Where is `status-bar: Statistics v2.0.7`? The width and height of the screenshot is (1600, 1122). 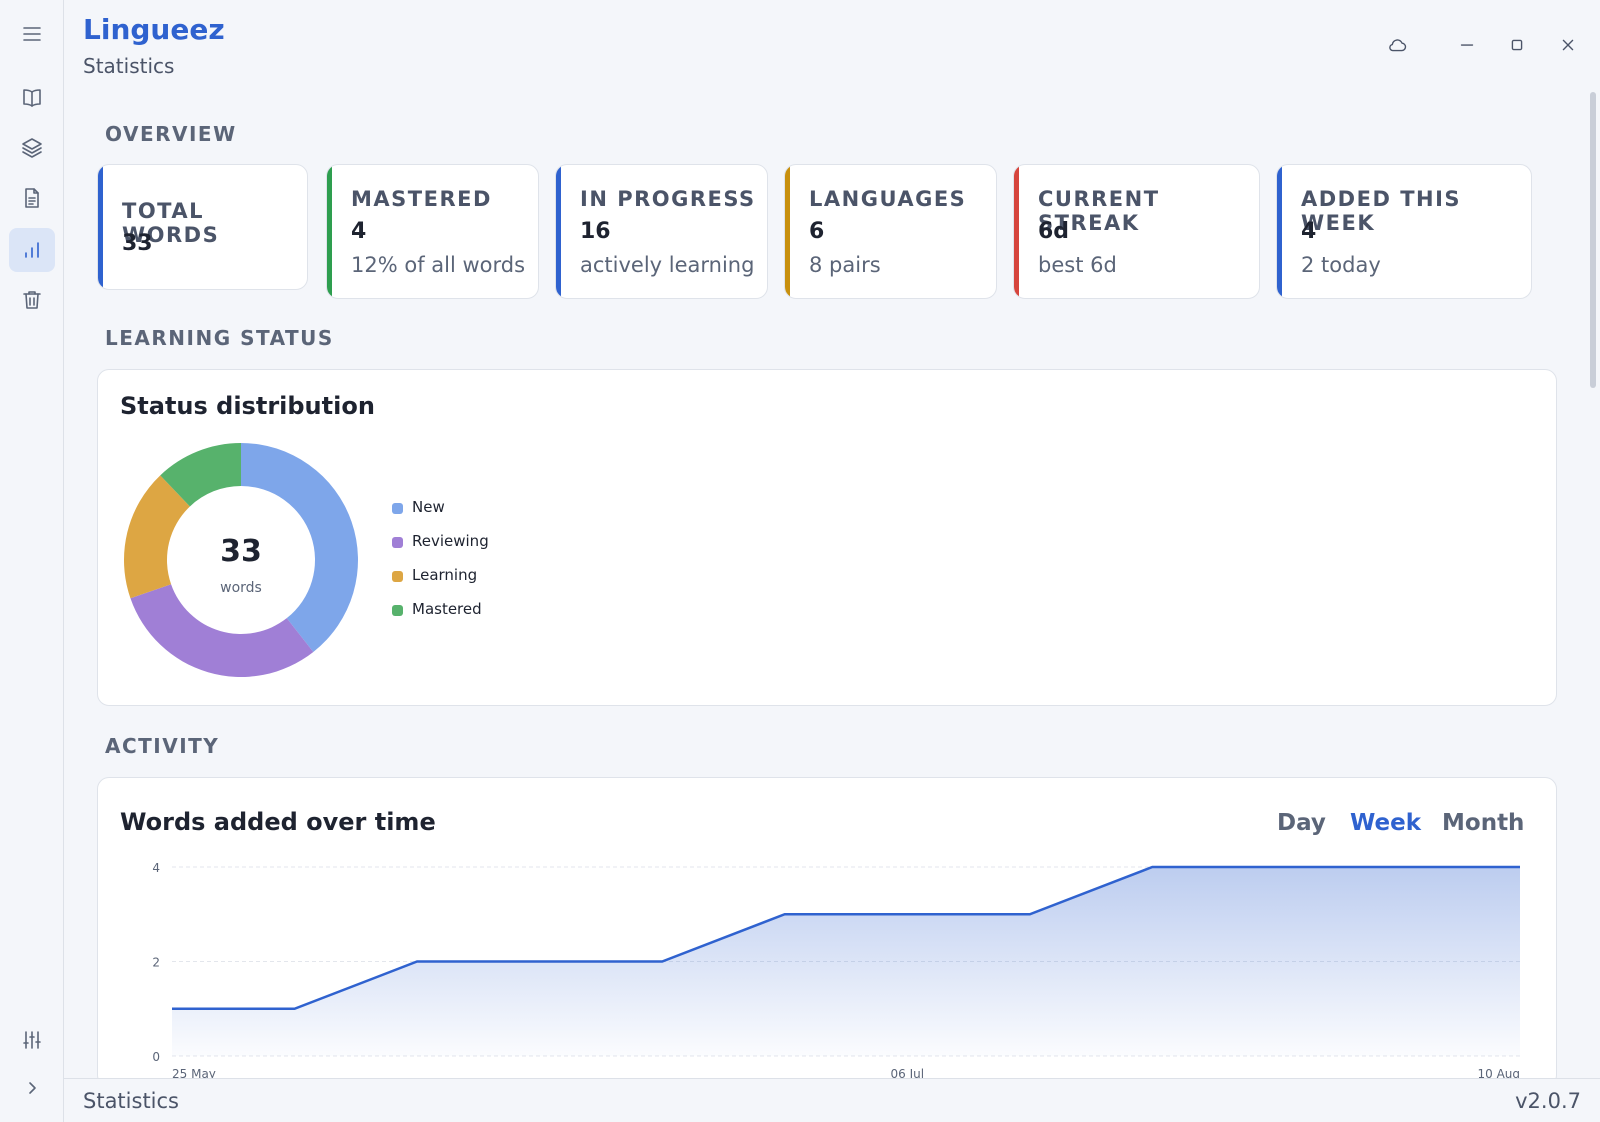
status-bar: Statistics v2.0.7 is located at coordinates (832, 1100).